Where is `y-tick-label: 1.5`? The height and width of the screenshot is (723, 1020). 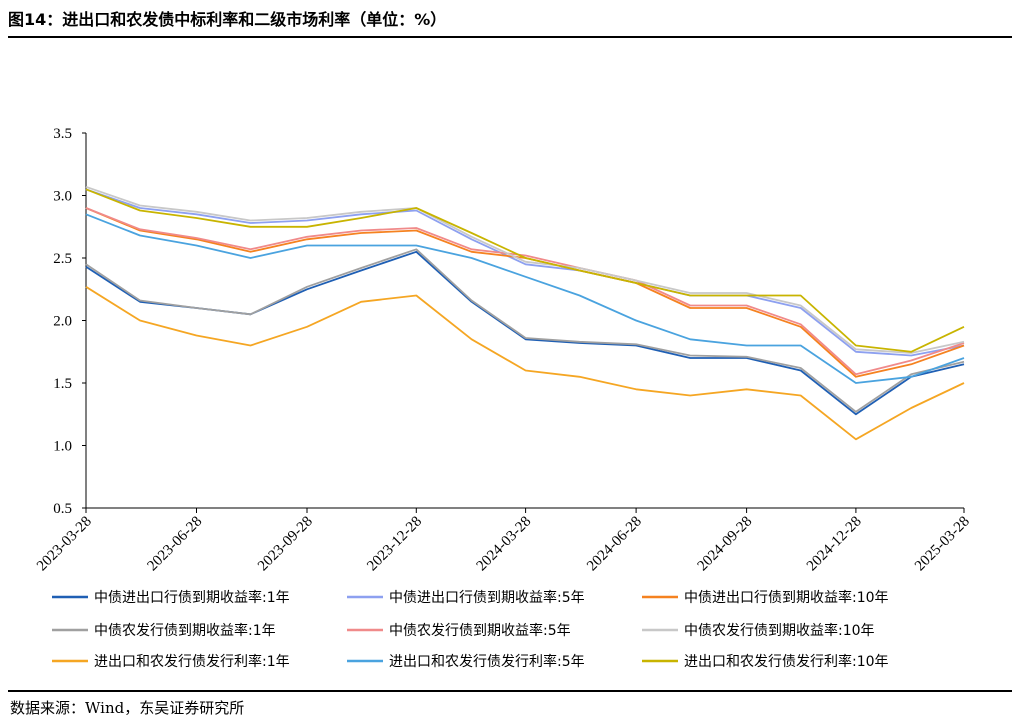
y-tick-label: 1.5 is located at coordinates (62, 384).